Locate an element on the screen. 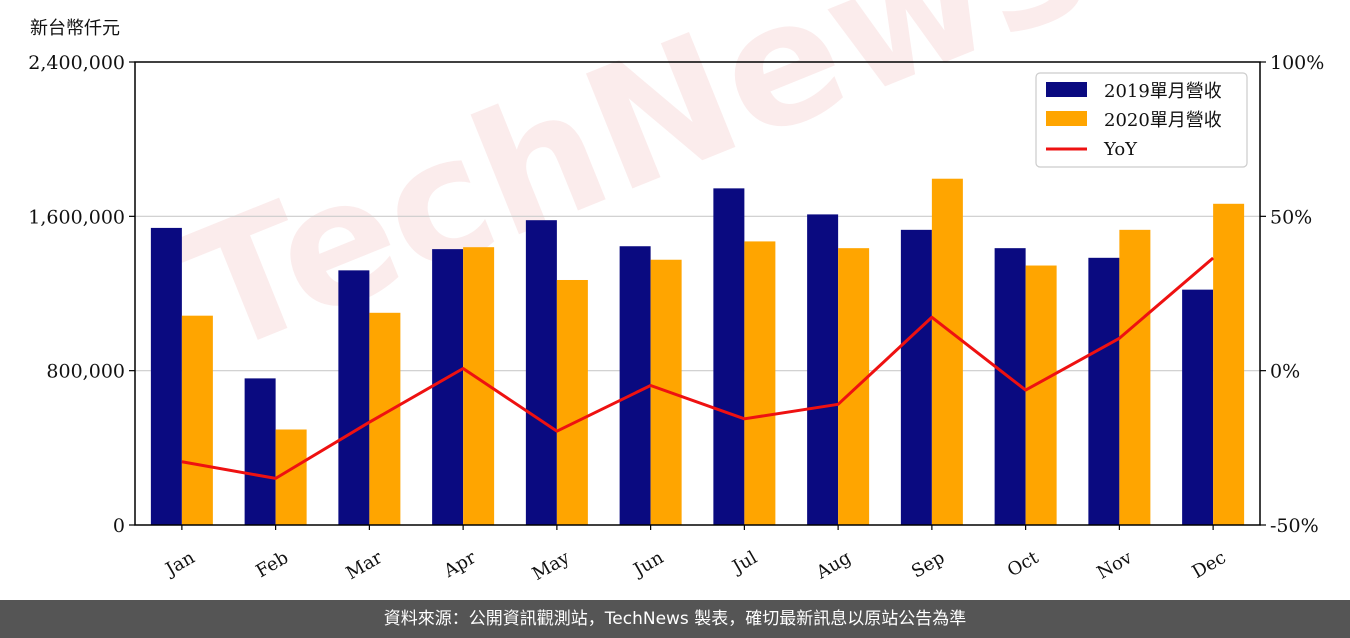 This screenshot has height=638, width=1350. y-tick-label: 800,000 is located at coordinates (85, 372).